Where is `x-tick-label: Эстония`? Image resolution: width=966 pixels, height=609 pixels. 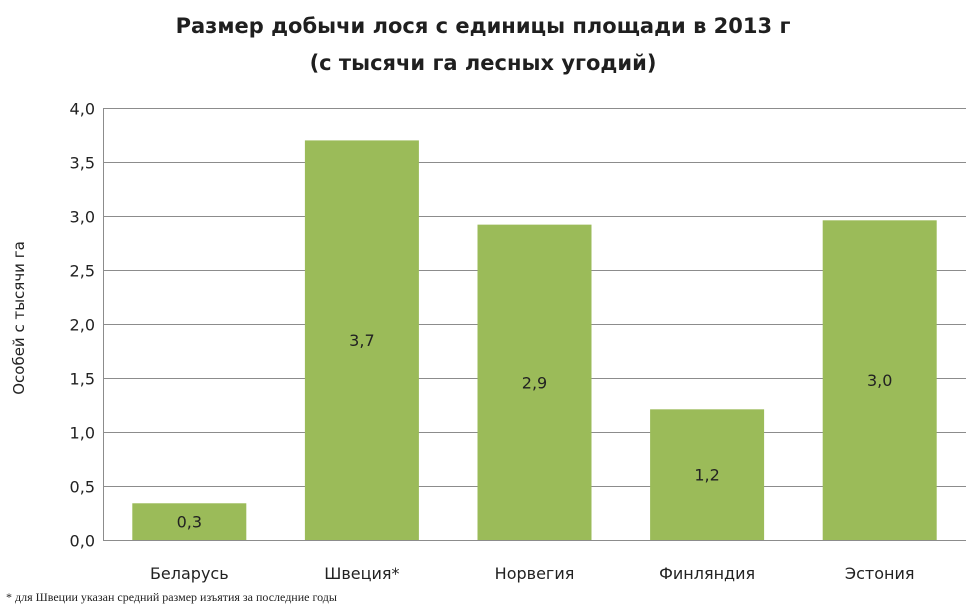 x-tick-label: Эстония is located at coordinates (880, 573).